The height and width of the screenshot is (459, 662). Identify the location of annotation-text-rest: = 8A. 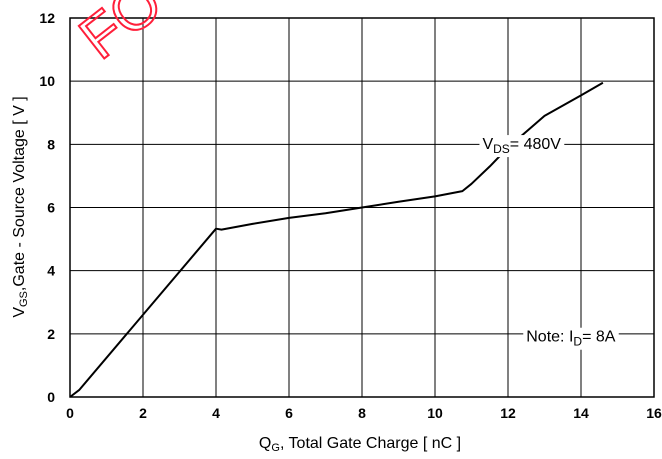
(599, 337).